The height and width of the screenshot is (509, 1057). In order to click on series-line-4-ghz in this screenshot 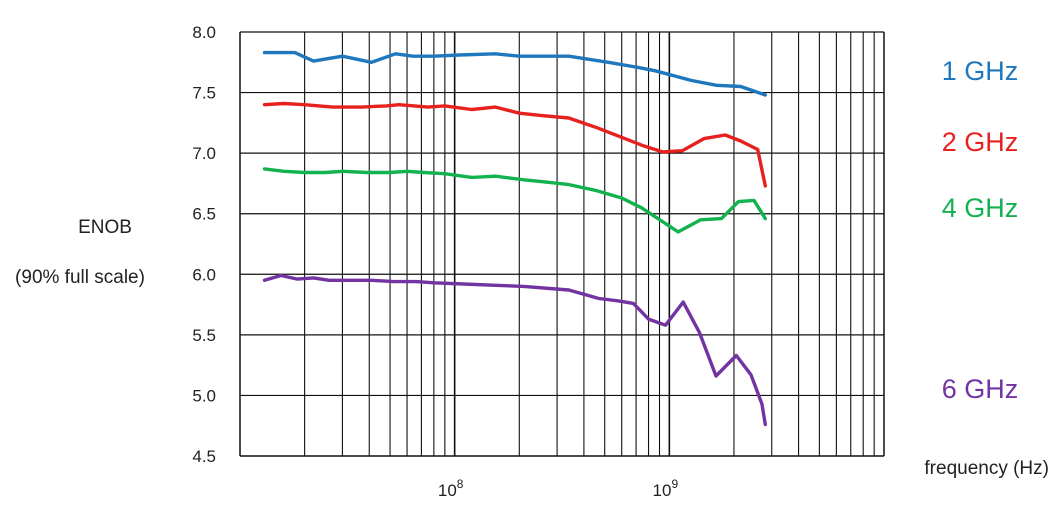, I will do `click(514, 200)`.